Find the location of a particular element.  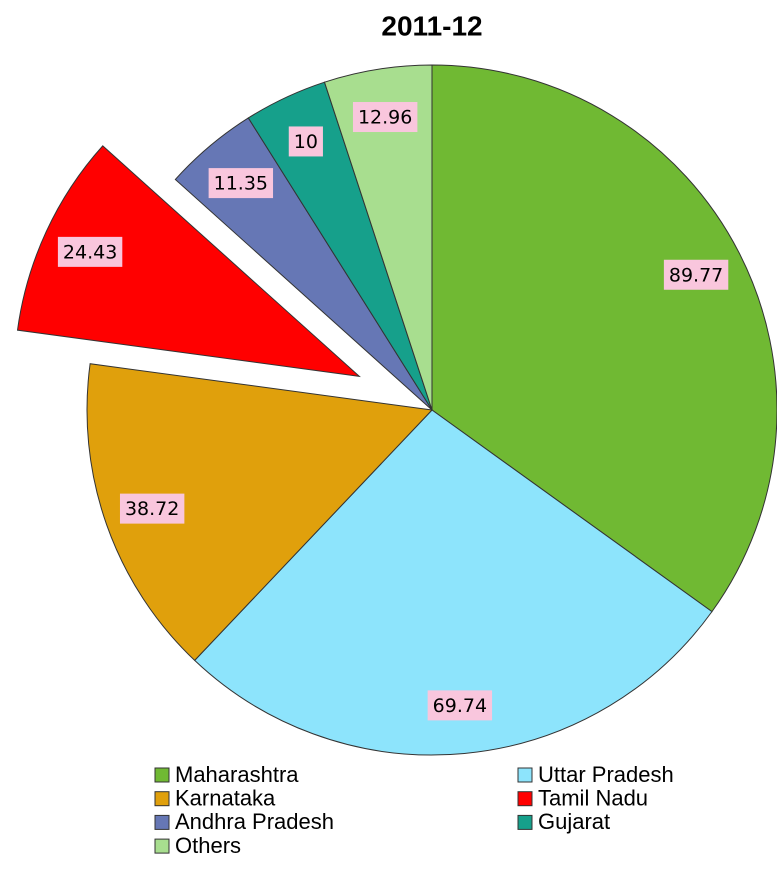

legend-label: Maharashtra is located at coordinates (237, 774).